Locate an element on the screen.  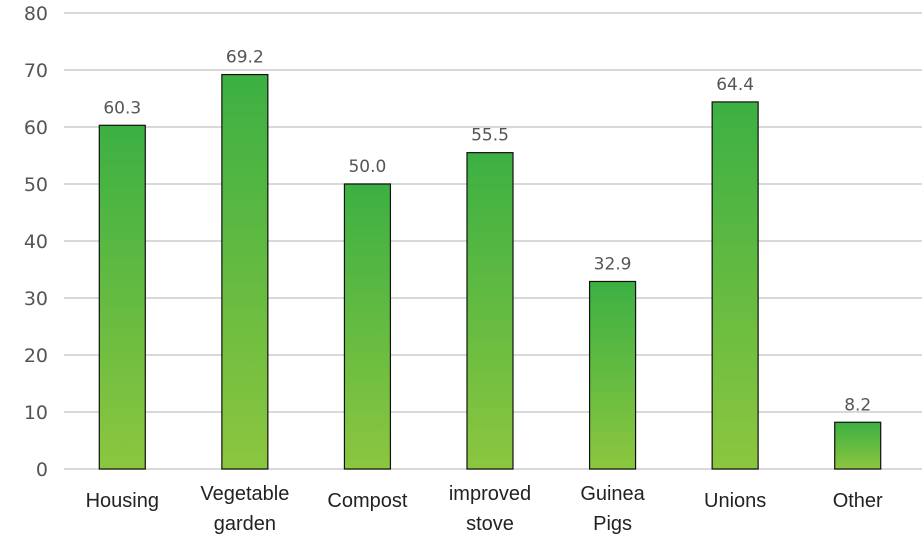
x-tick-label-line: Vegetable is located at coordinates (244, 494).